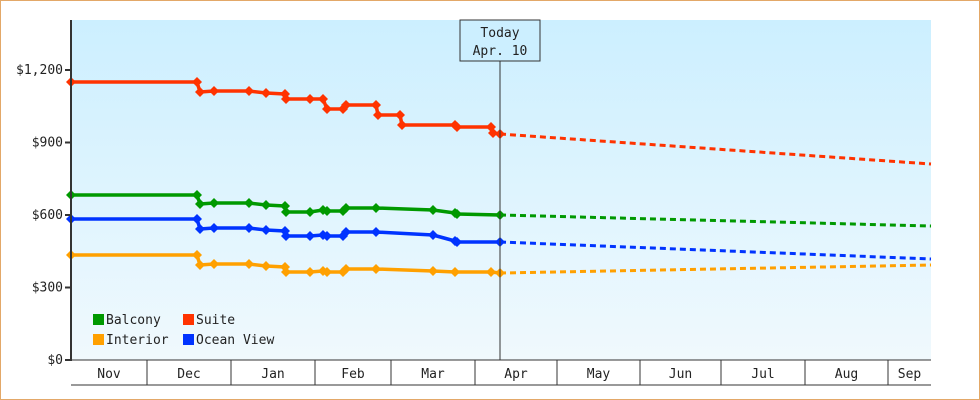  I want to click on y-tick-label: $600, so click(47, 215).